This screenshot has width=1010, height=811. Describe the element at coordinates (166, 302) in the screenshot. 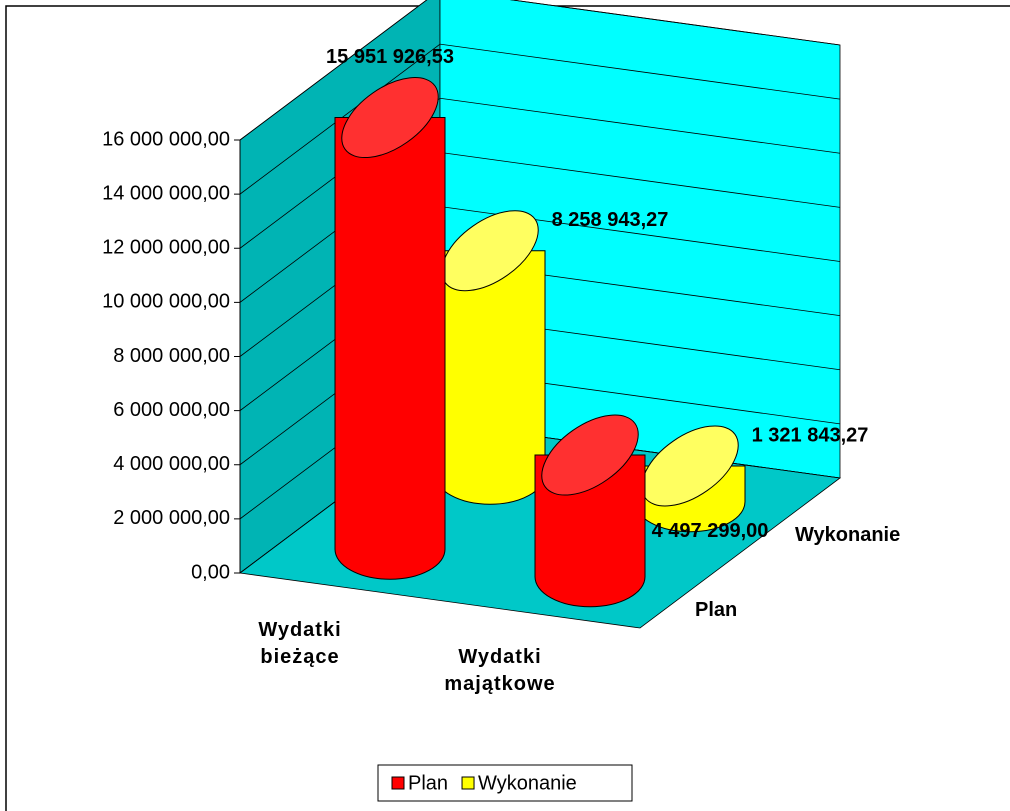

I see `y-tick-label: 10 000 000,00` at that location.